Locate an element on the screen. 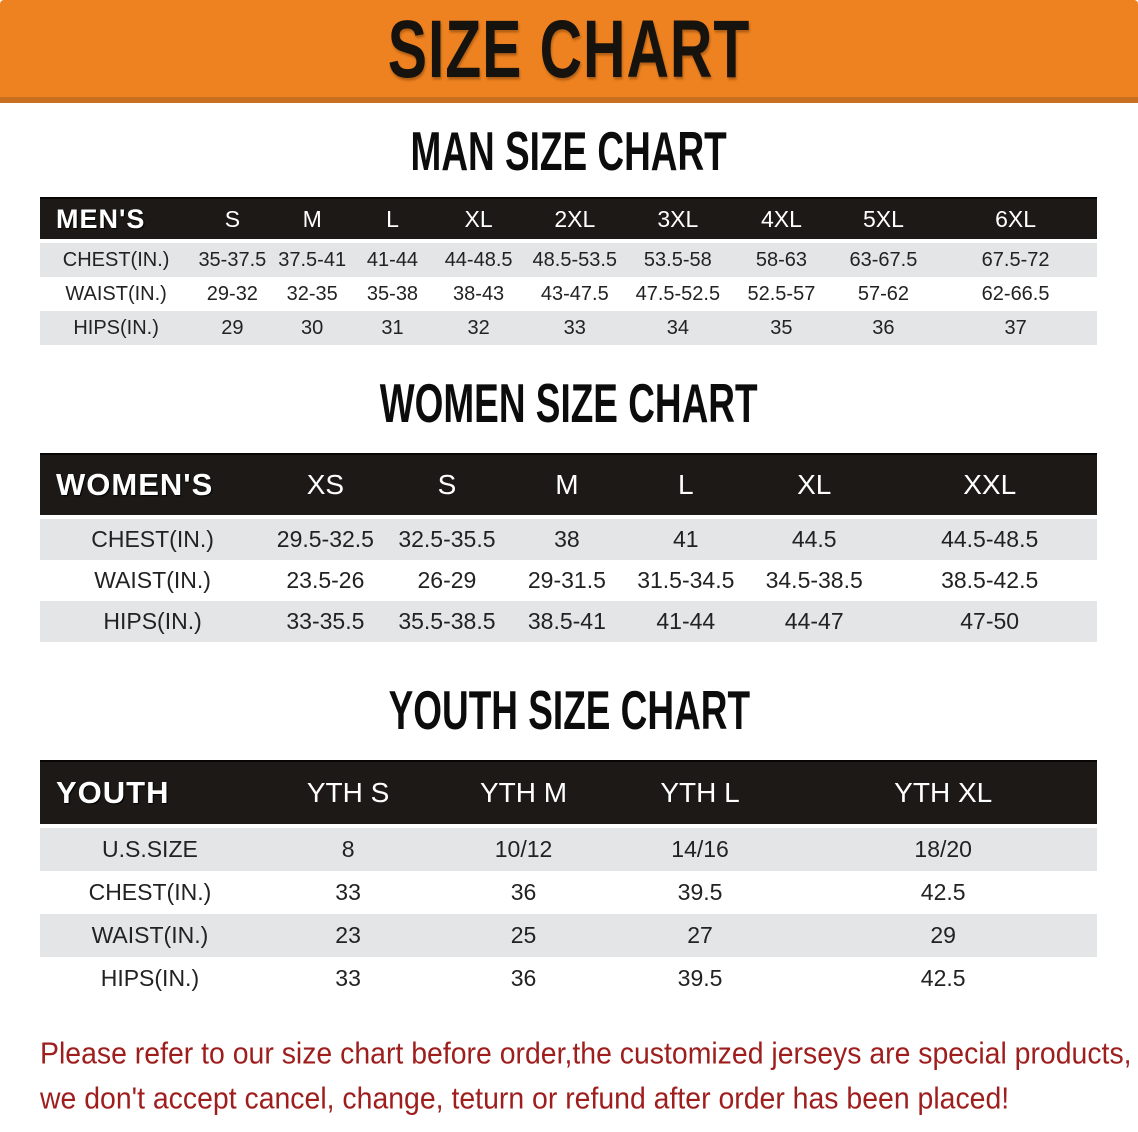 This screenshot has width=1138, height=1132. size-column-header: 5XL is located at coordinates (883, 220).